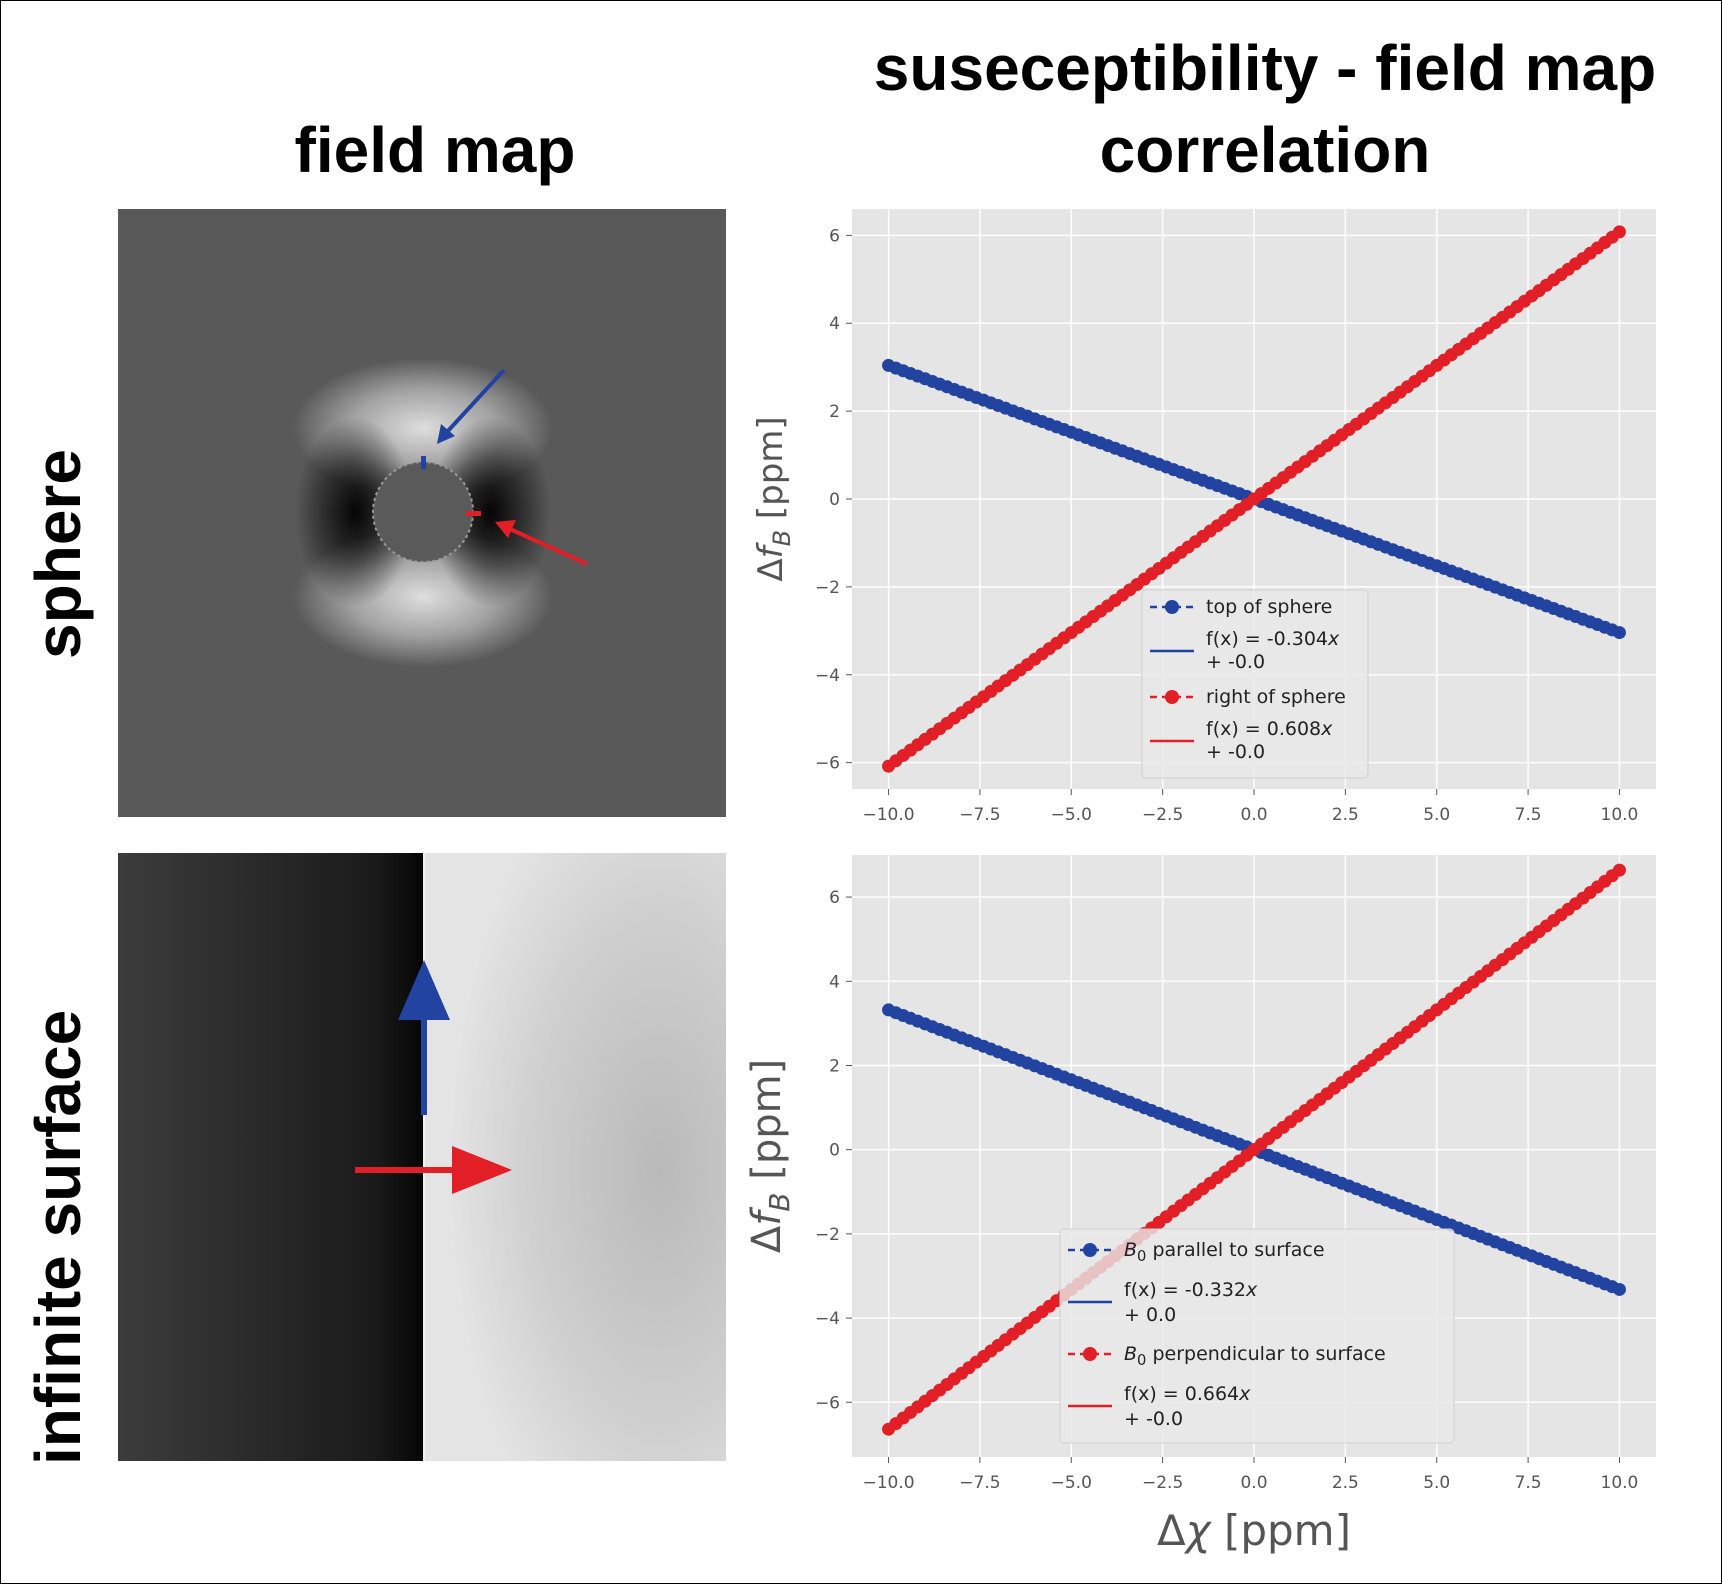  What do you see at coordinates (1265, 150) in the screenshot?
I see `correlation-title-line-2: correlation` at bounding box center [1265, 150].